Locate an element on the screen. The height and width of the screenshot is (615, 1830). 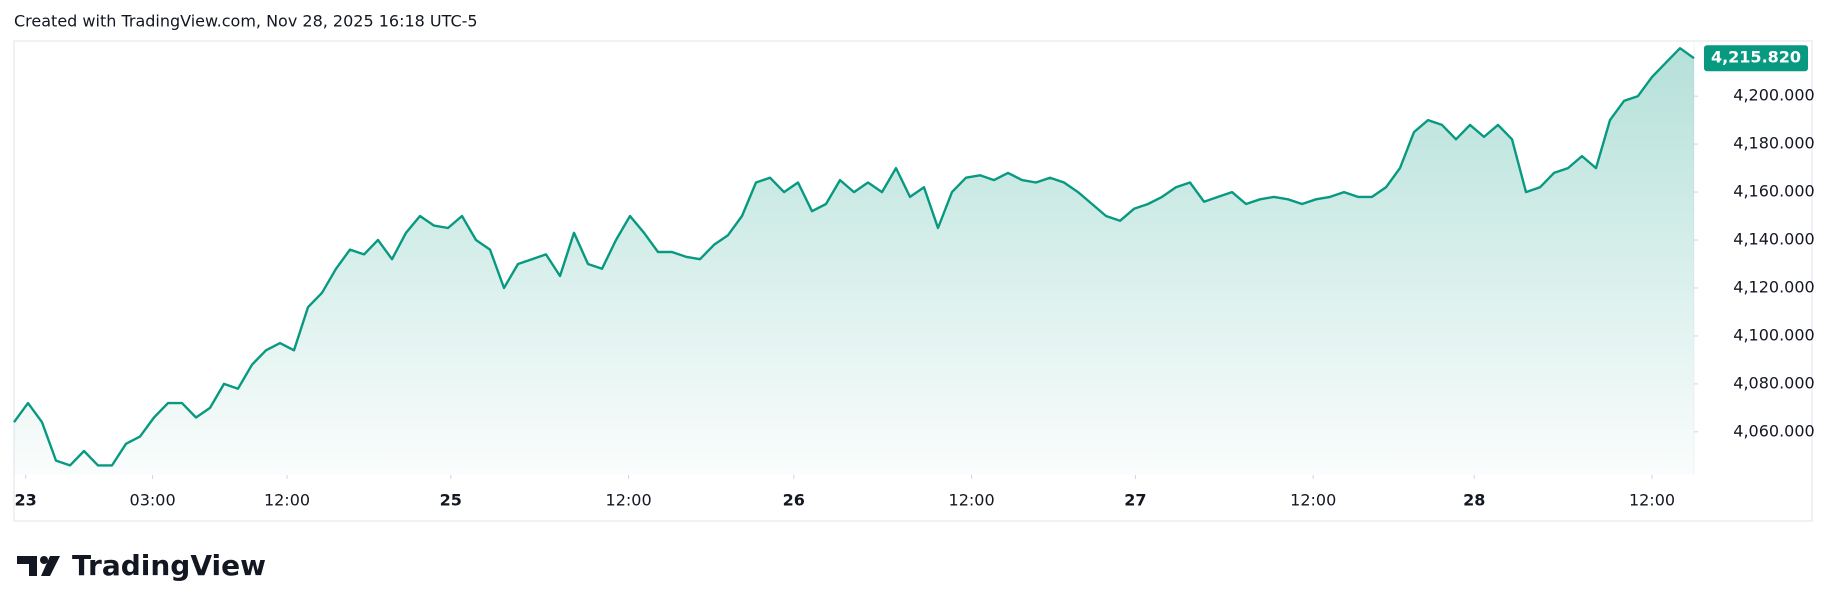
brand-logo: TradingView is located at coordinates (141, 565).